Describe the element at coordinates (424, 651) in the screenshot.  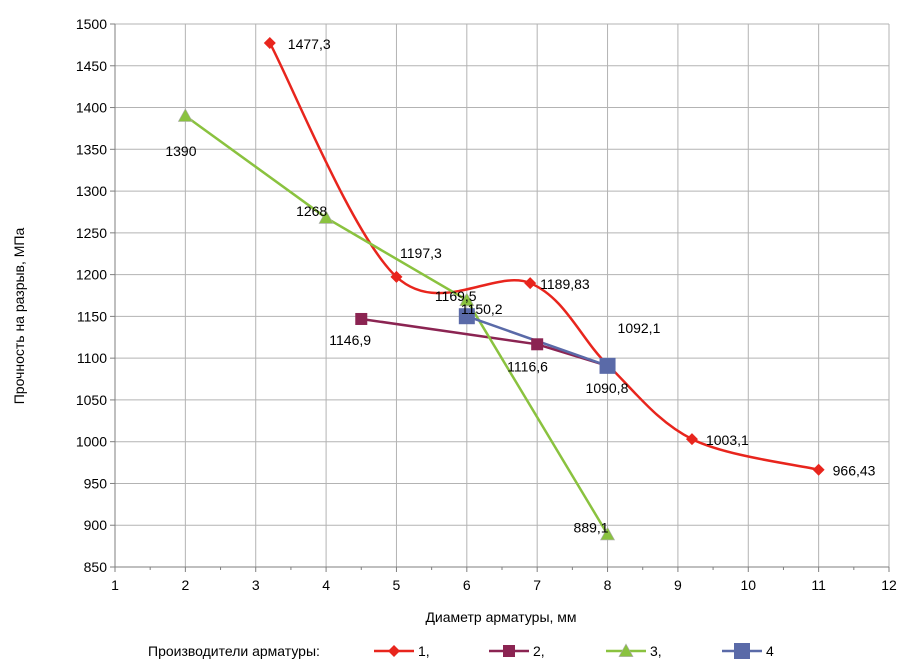
I see `legend-label-1: 1,` at that location.